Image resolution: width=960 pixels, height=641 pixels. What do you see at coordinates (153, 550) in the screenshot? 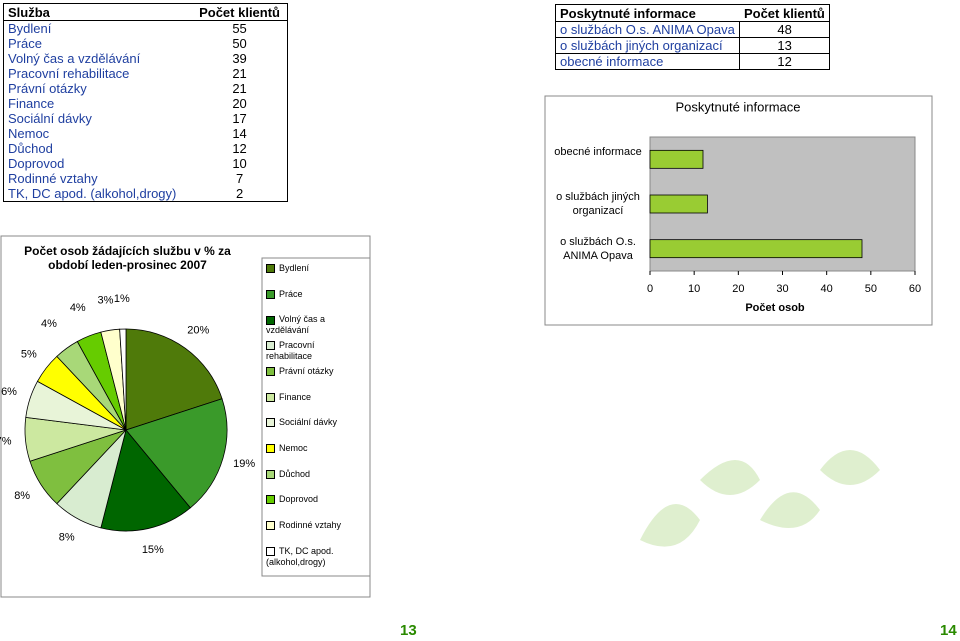
I see `slice-label: 15%` at bounding box center [153, 550].